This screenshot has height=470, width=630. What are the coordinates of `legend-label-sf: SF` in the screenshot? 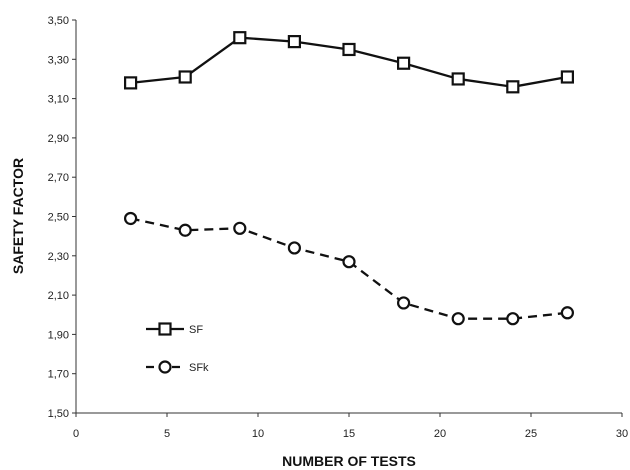 It's located at (196, 330).